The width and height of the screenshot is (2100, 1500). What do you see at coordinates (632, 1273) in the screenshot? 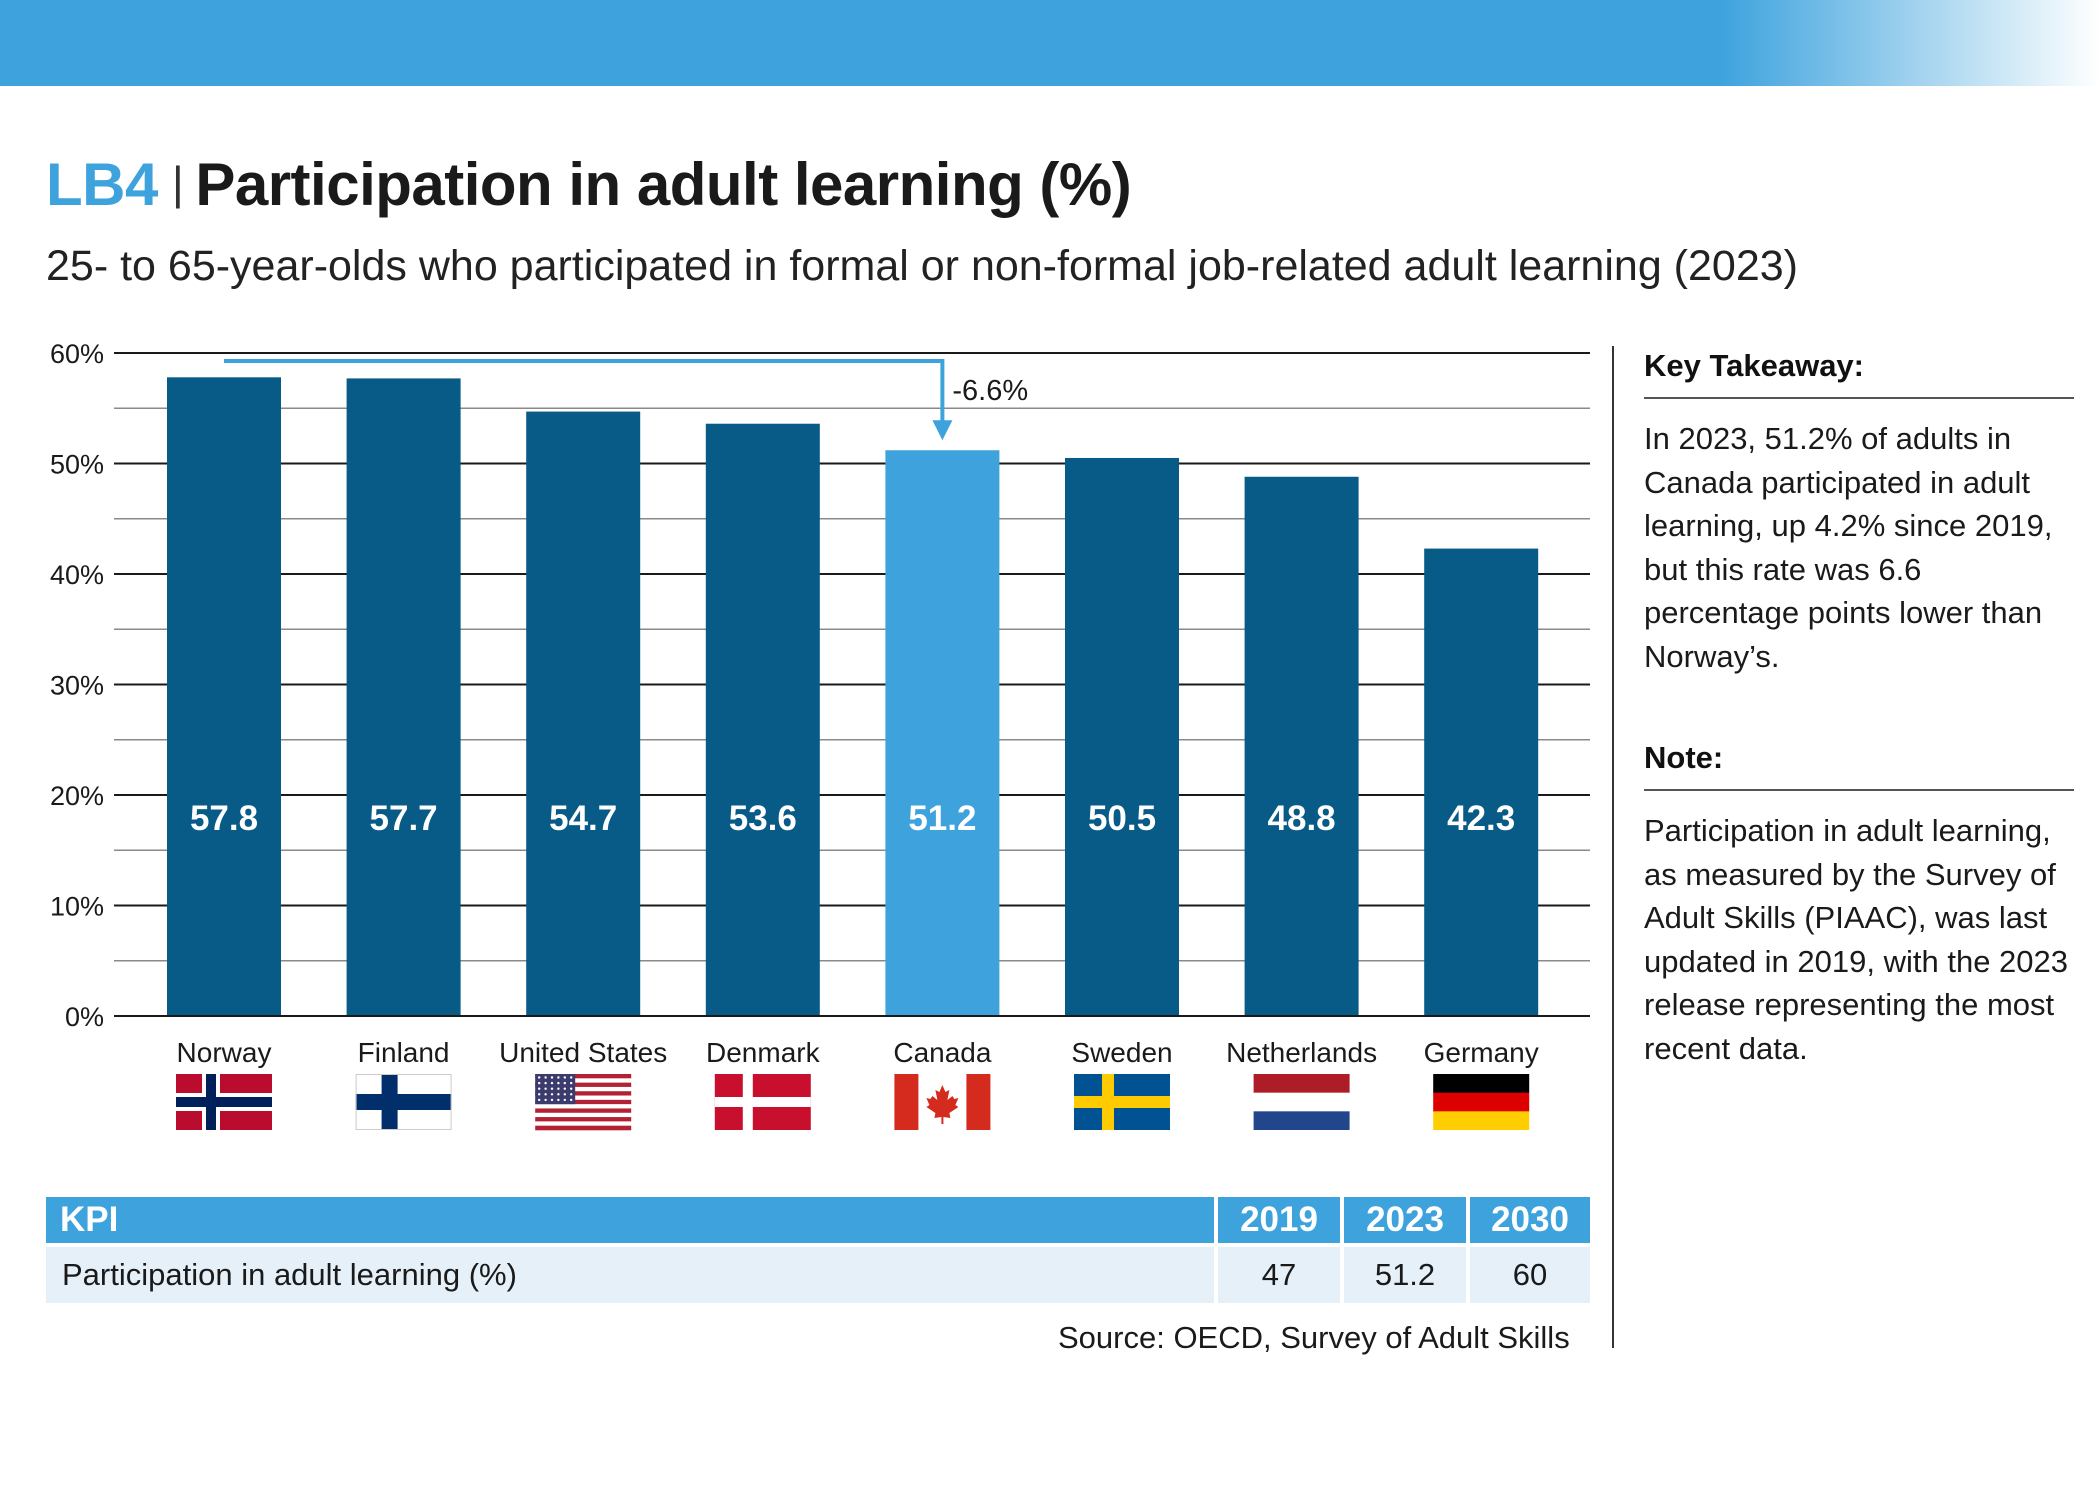
I see `kpi-label: Participation in adult learning (%)` at bounding box center [632, 1273].